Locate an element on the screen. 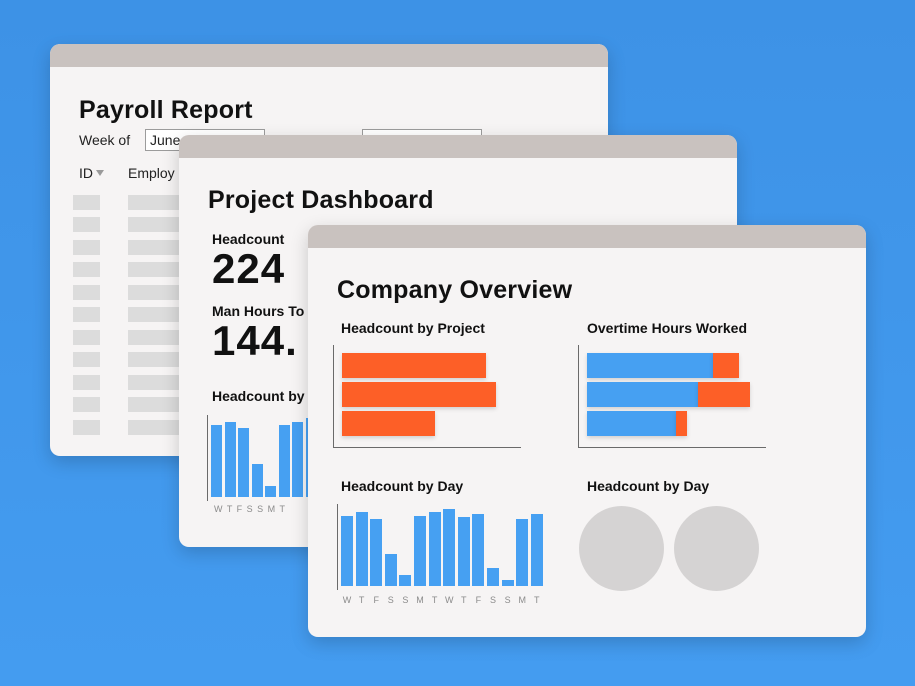 This screenshot has height=686, width=915. project-title: Project Dashboard is located at coordinates (321, 200).